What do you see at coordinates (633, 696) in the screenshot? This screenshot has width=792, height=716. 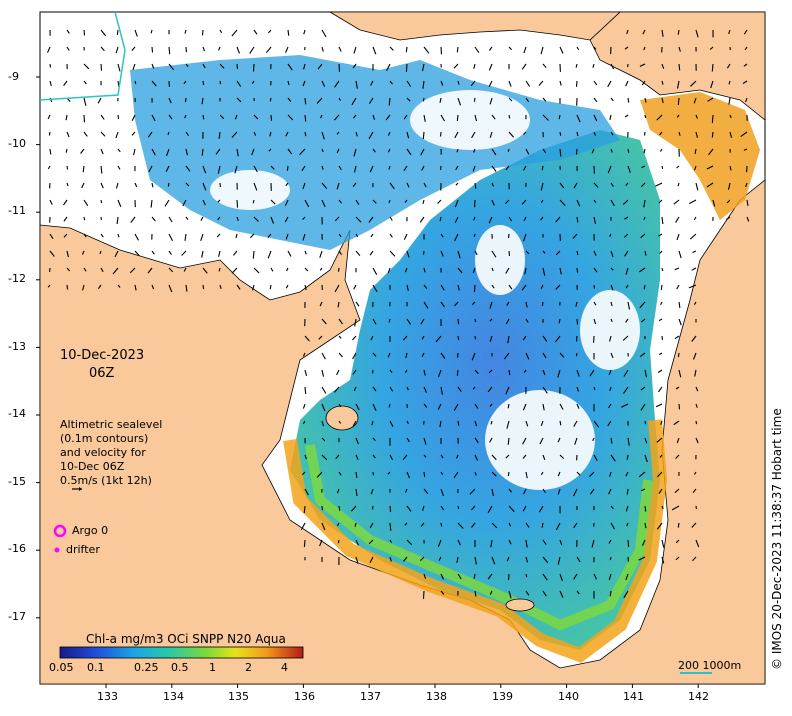 I see `lon-tick: 141` at bounding box center [633, 696].